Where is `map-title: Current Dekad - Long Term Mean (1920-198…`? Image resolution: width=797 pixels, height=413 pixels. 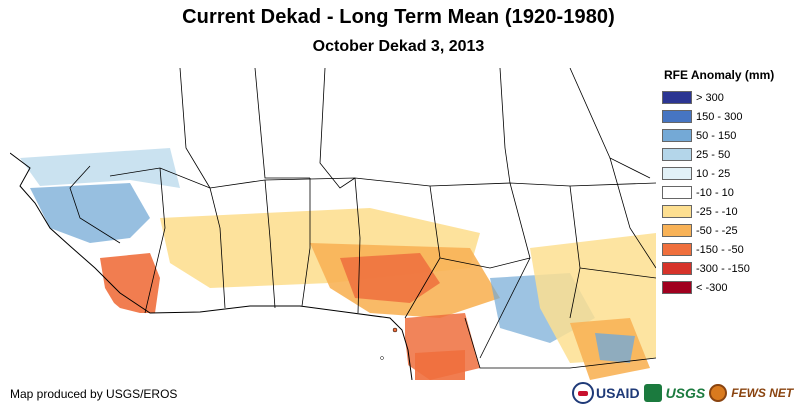
map-title: Current Dekad - Long Term Mean (1920-198… is located at coordinates (398, 17).